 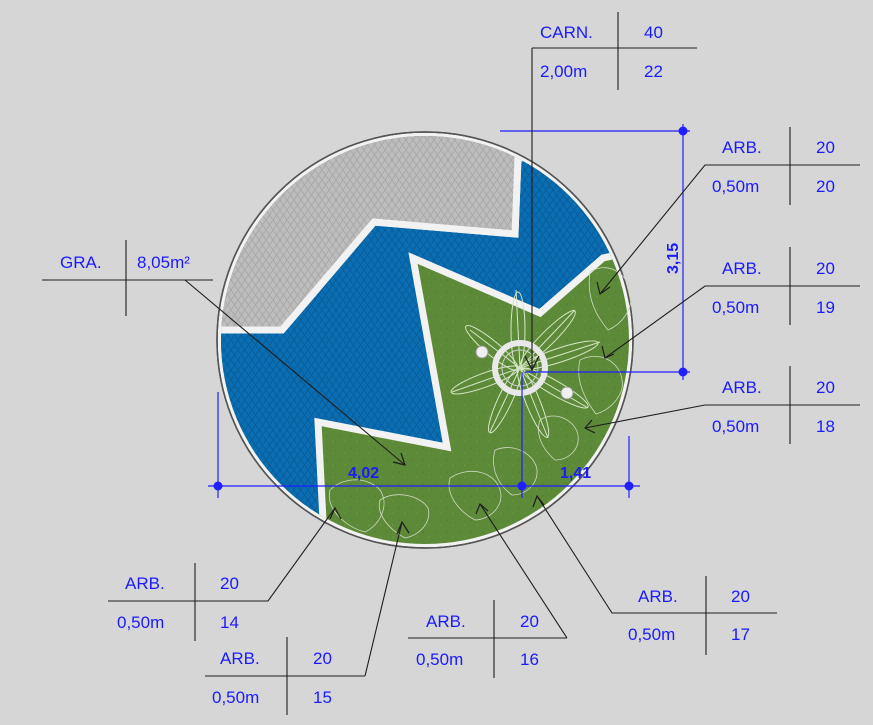 I want to click on tag-arb-15-count: 20, so click(x=322, y=658).